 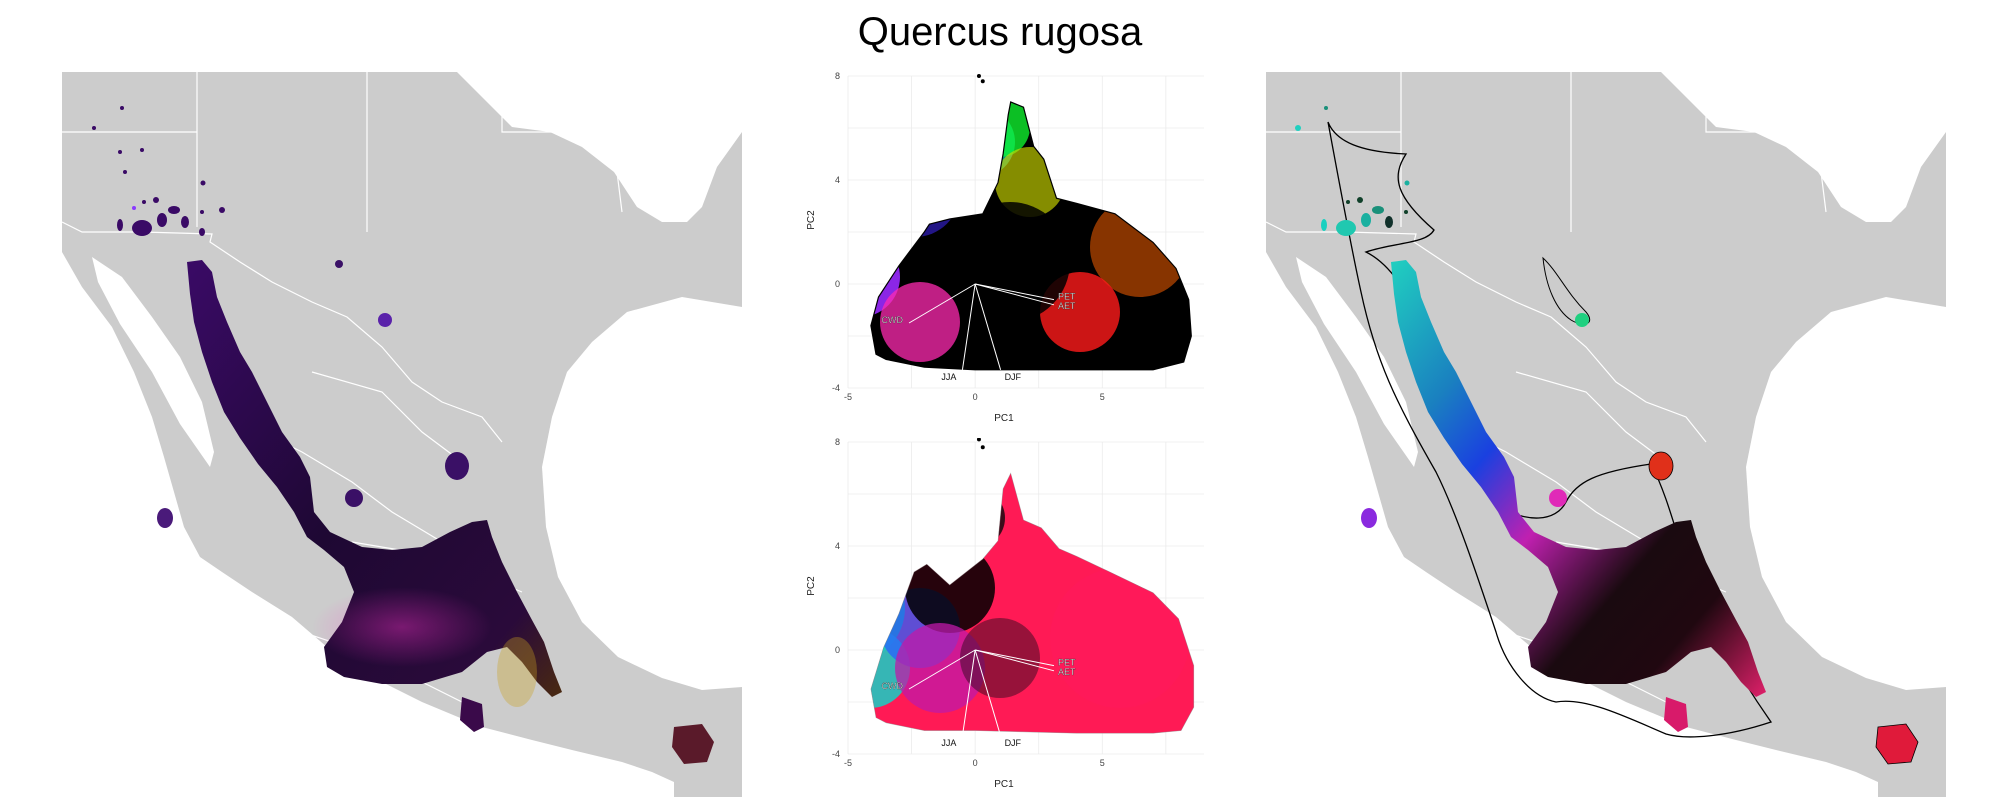 I want to click on range-texas-patch, so click(x=385, y=320).